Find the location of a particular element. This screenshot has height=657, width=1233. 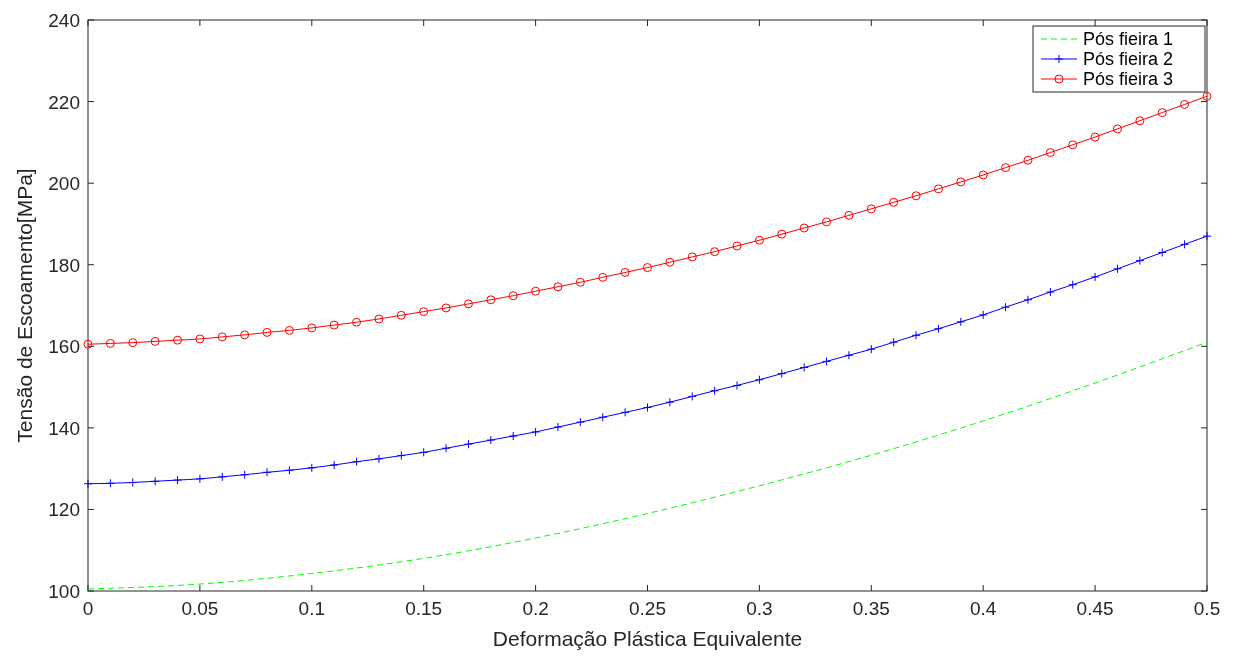

legend-label: Pós fieira 2 is located at coordinates (1128, 59).